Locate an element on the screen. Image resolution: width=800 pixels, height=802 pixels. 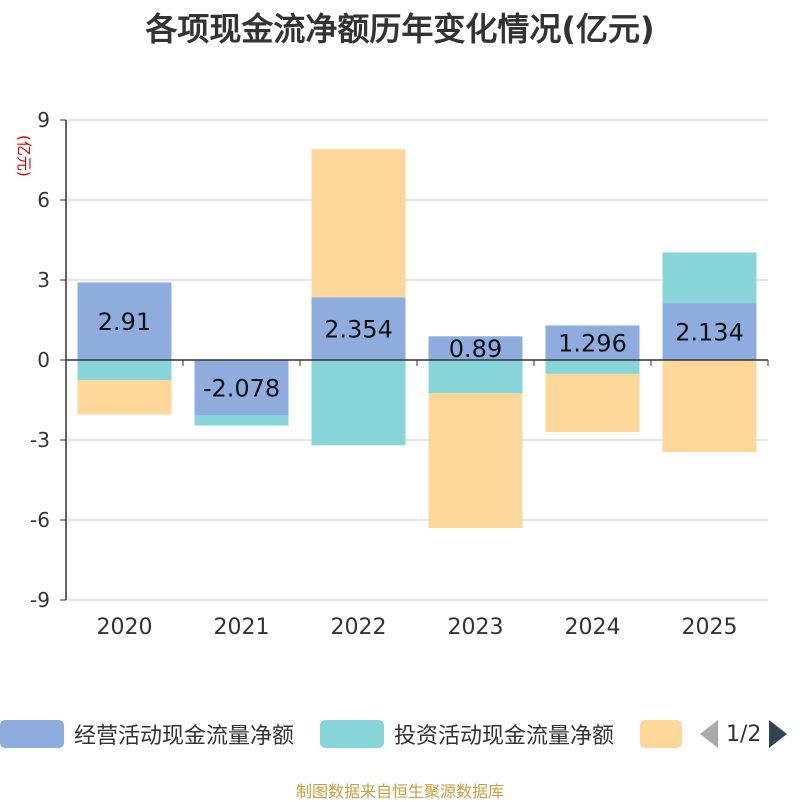
x-tick-label: 2025 is located at coordinates (710, 627).